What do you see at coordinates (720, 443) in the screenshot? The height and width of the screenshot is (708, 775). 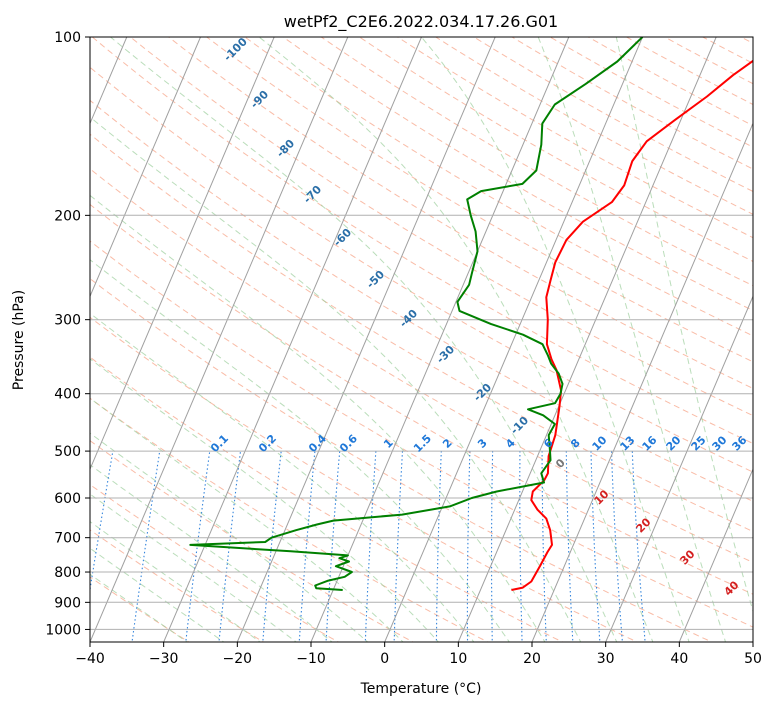 I see `mixing-ratio-label: 30` at bounding box center [720, 443].